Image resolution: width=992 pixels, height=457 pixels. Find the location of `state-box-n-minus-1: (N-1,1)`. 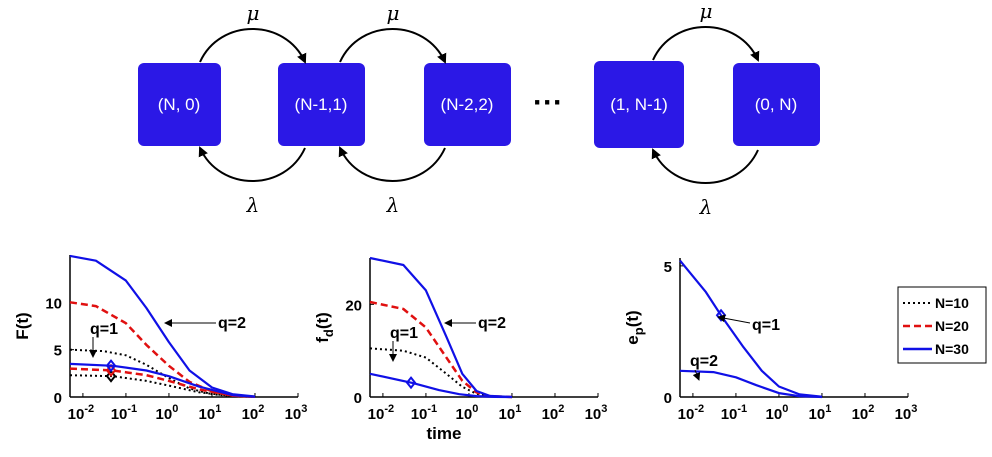

state-box-n-minus-1: (N-1,1) is located at coordinates (321, 104).